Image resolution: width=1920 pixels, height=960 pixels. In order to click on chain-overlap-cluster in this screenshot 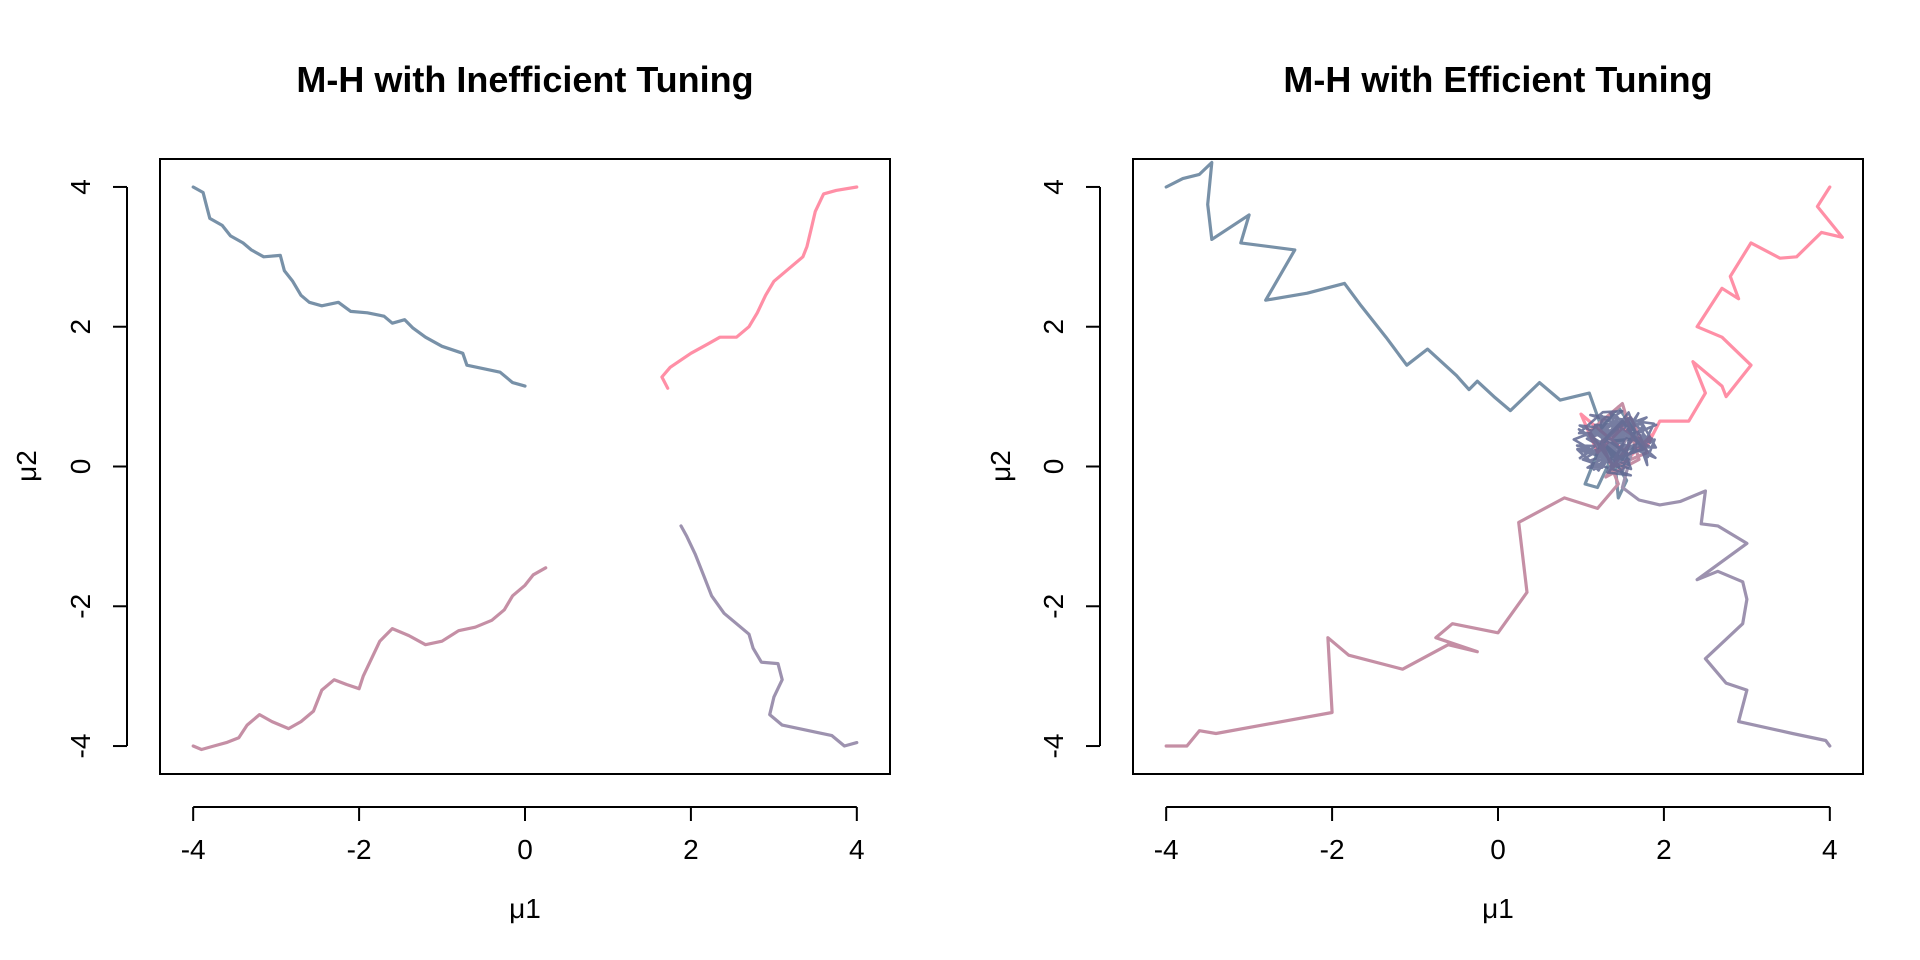, I will do `click(1615, 443)`.